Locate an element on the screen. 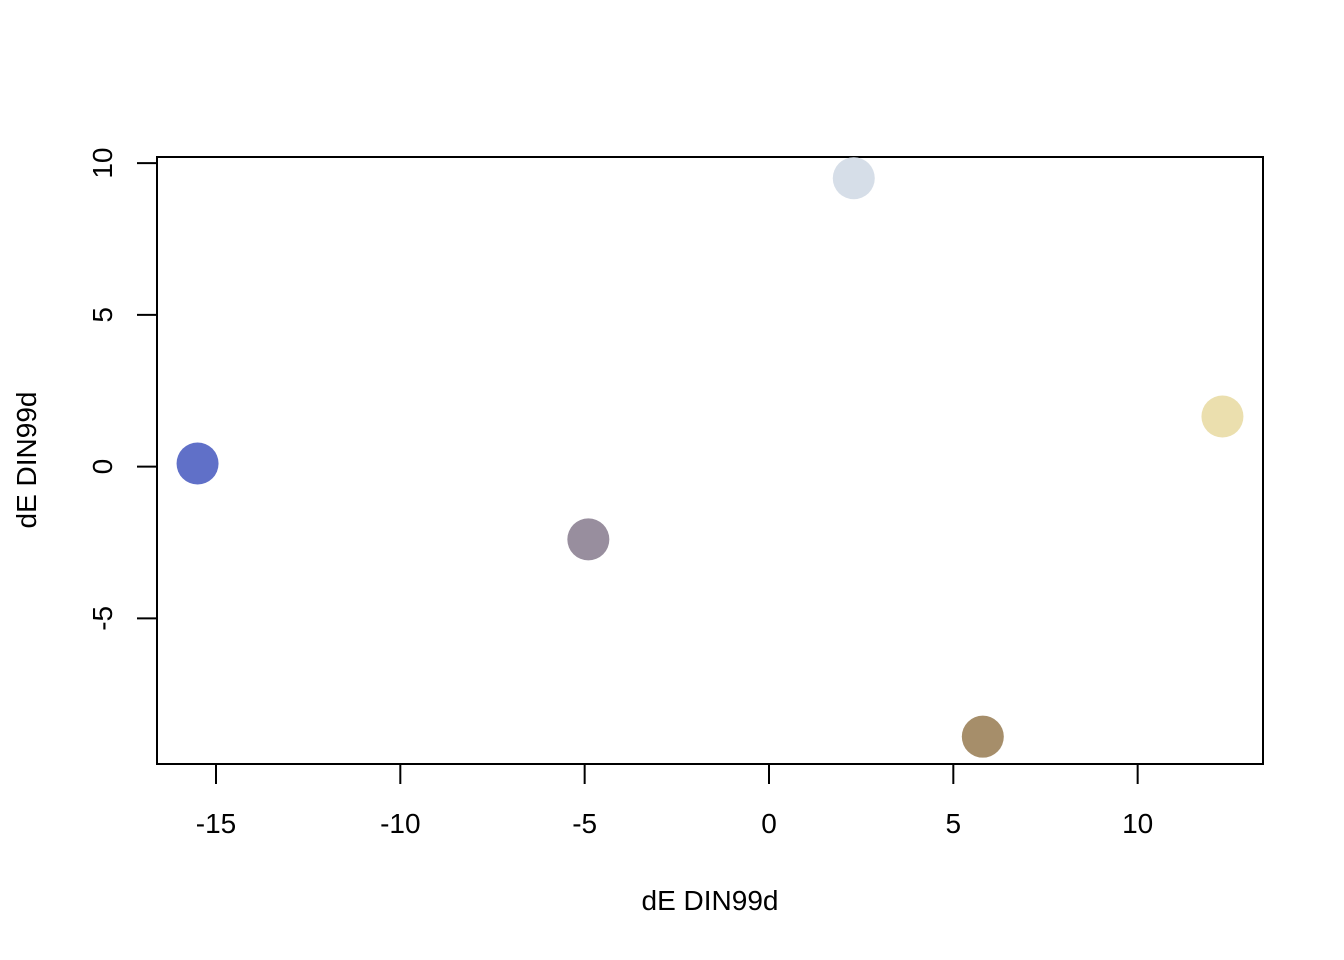 This screenshot has height=960, width=1344. y-tick-label: 0 is located at coordinates (102, 467).